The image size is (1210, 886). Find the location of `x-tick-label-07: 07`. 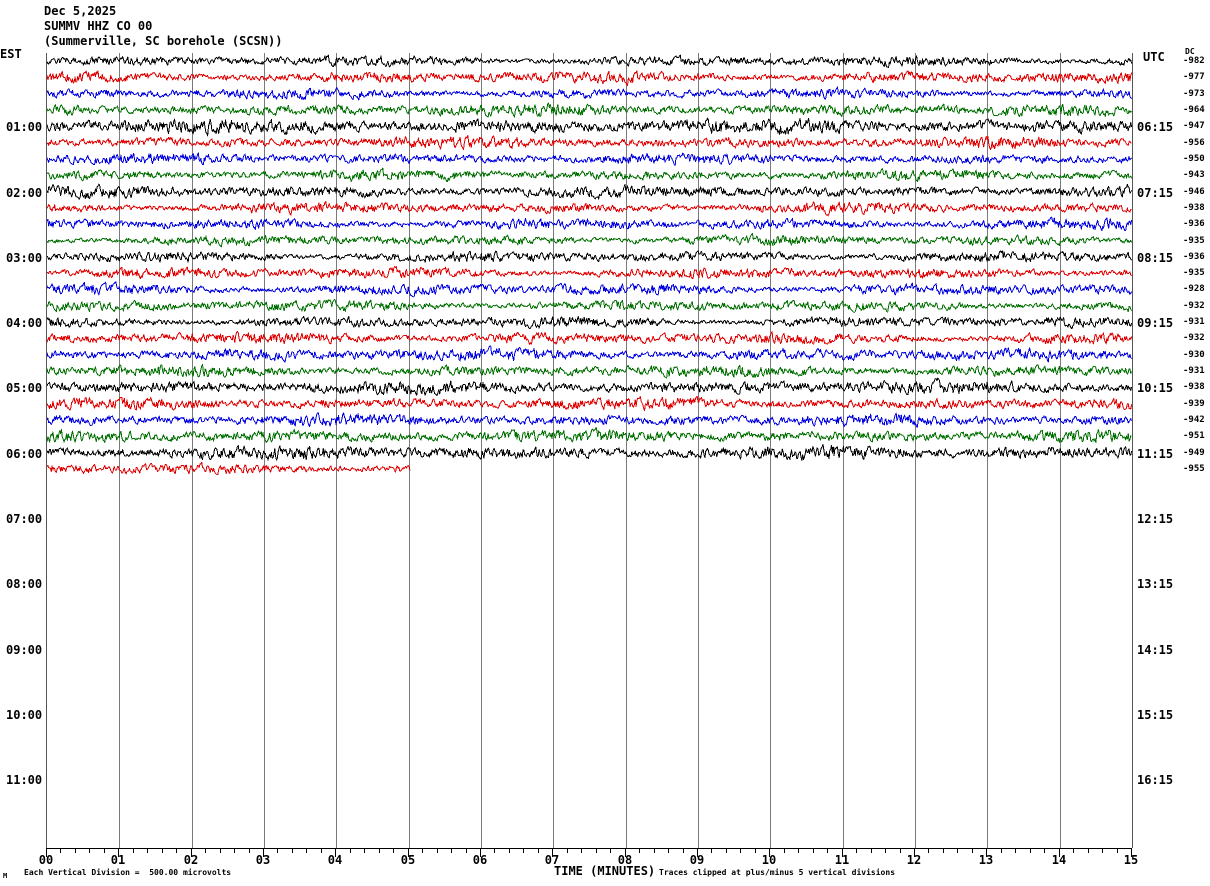

x-tick-label-07: 07 is located at coordinates (552, 860).